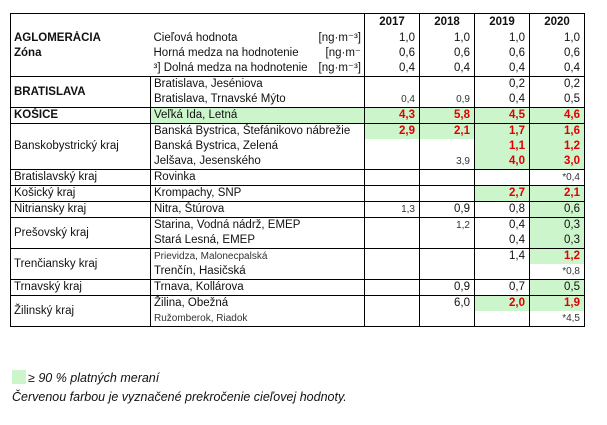 The image size is (607, 425). Describe the element at coordinates (80, 177) in the screenshot. I see `zone-label: Bratislavský kraj` at that location.